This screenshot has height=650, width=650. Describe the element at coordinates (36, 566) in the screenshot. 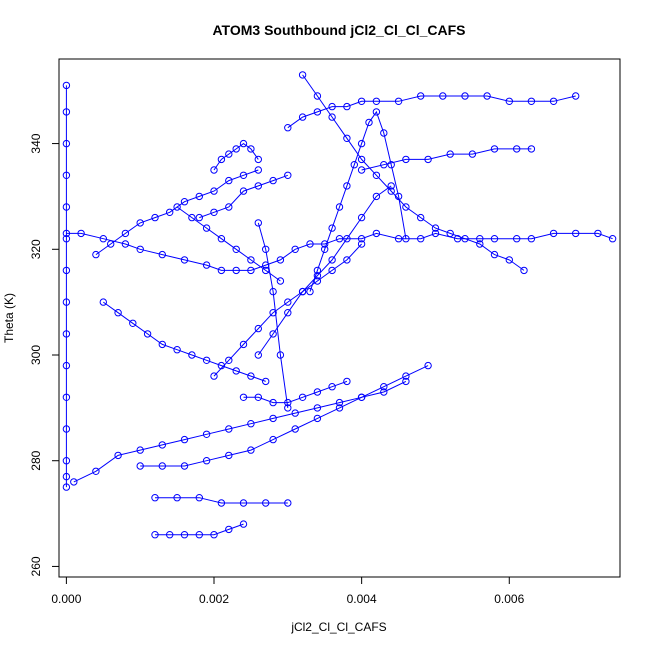

I see `y-tick-label: 260` at that location.